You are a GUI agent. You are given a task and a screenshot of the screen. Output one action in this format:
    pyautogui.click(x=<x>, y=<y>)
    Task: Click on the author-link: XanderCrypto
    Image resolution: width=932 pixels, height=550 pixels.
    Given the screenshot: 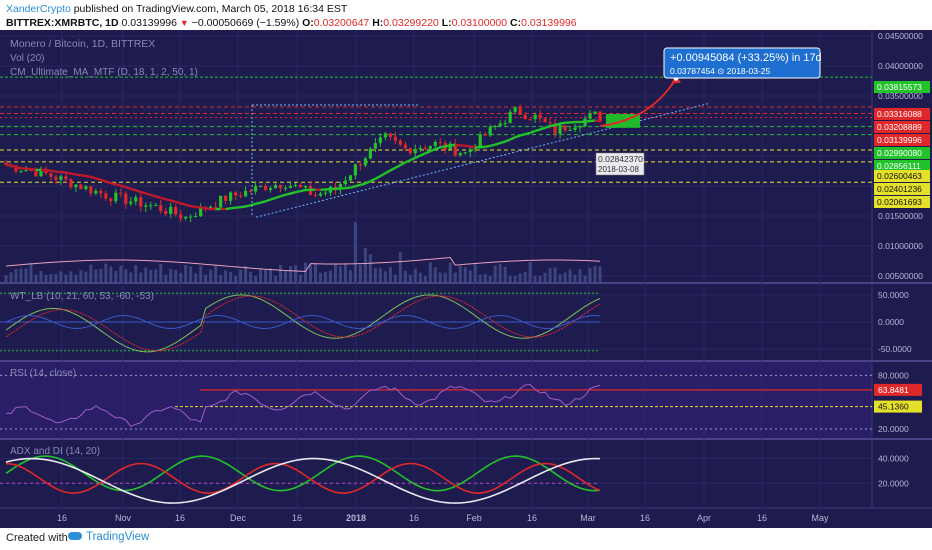 What is the action you would take?
    pyautogui.click(x=38, y=9)
    